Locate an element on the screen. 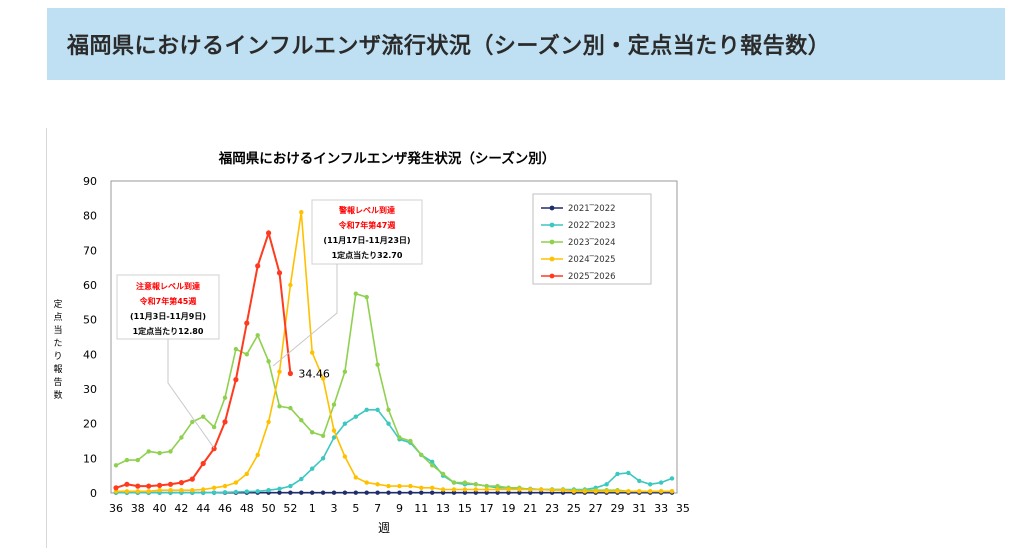 The width and height of the screenshot is (1024, 557). chart-title: 福岡県におけるインフルエンザ発生状況（シーズン別） is located at coordinates (386, 158).